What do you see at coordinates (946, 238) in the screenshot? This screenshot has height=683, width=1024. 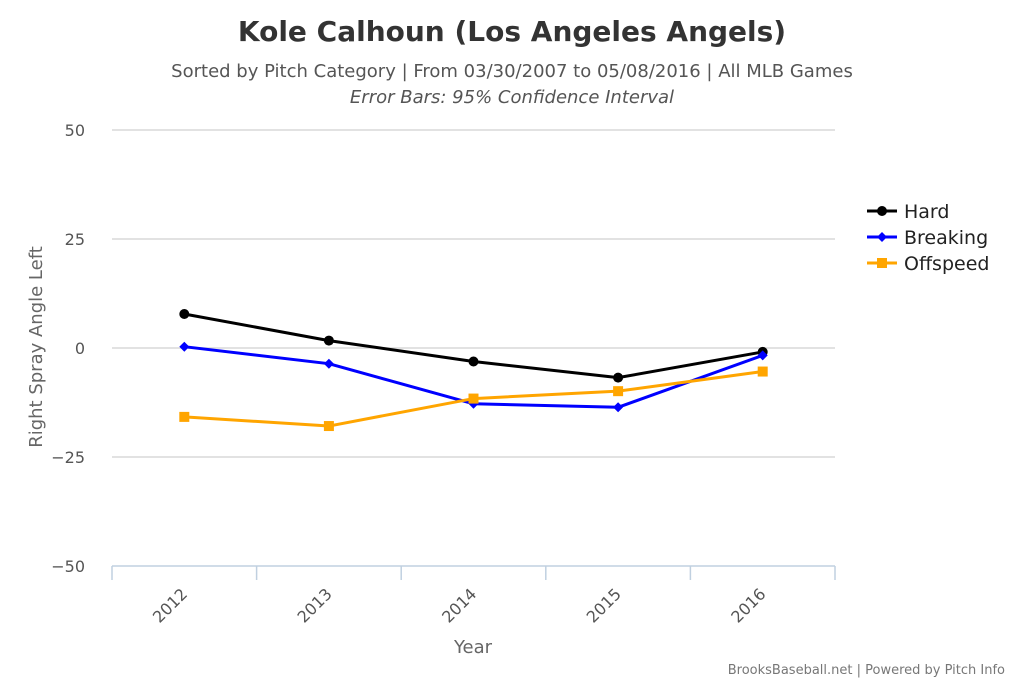 I see `legend-label: Breaking` at bounding box center [946, 238].